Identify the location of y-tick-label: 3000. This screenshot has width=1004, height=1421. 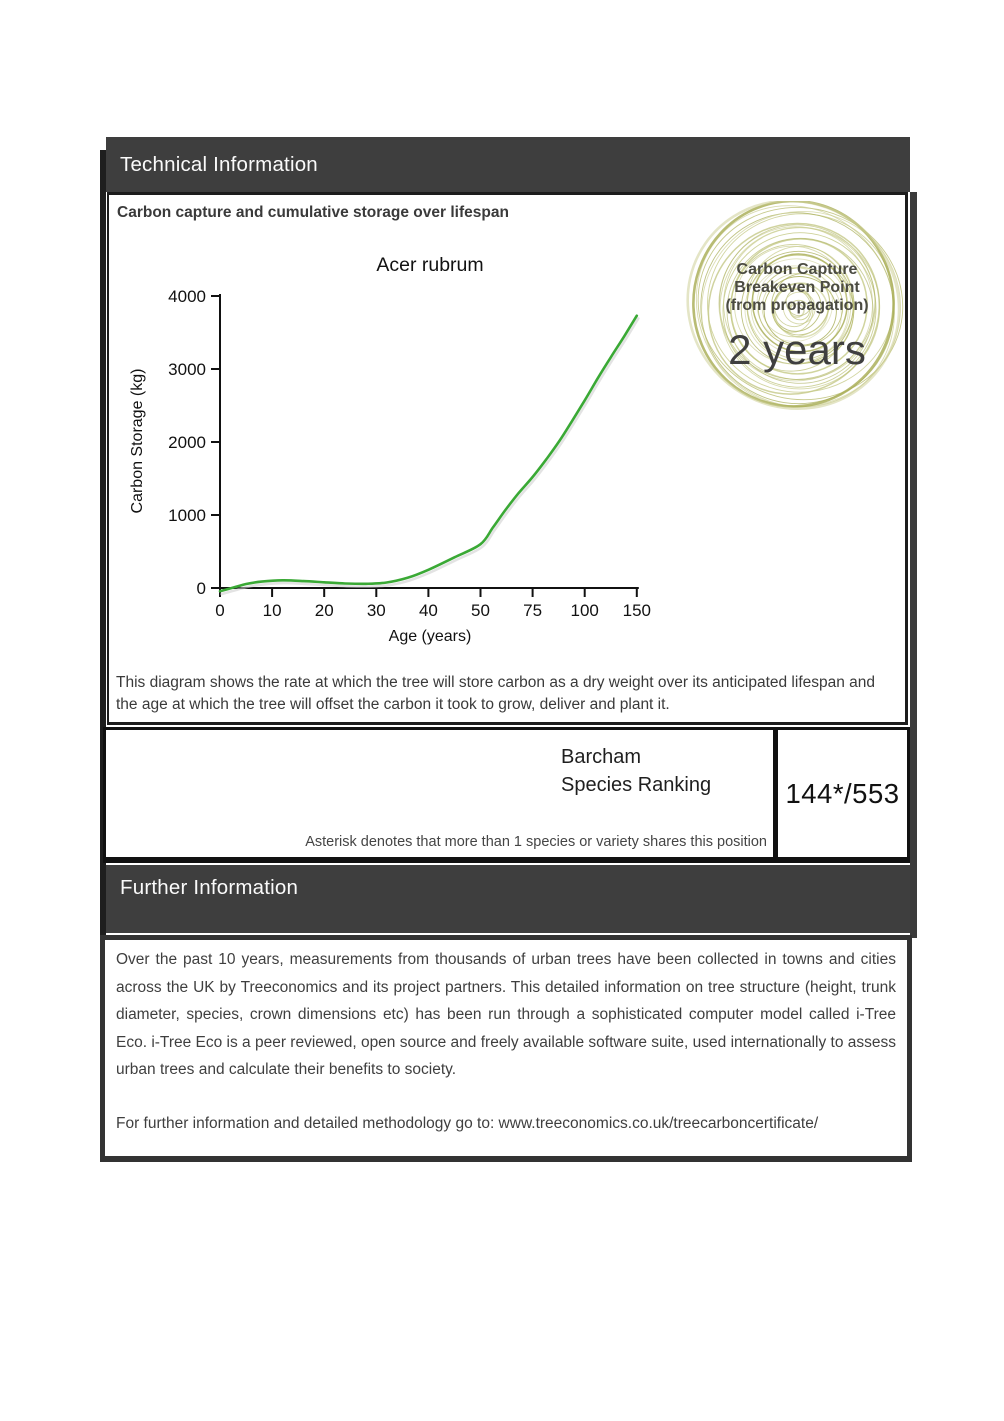
(187, 369).